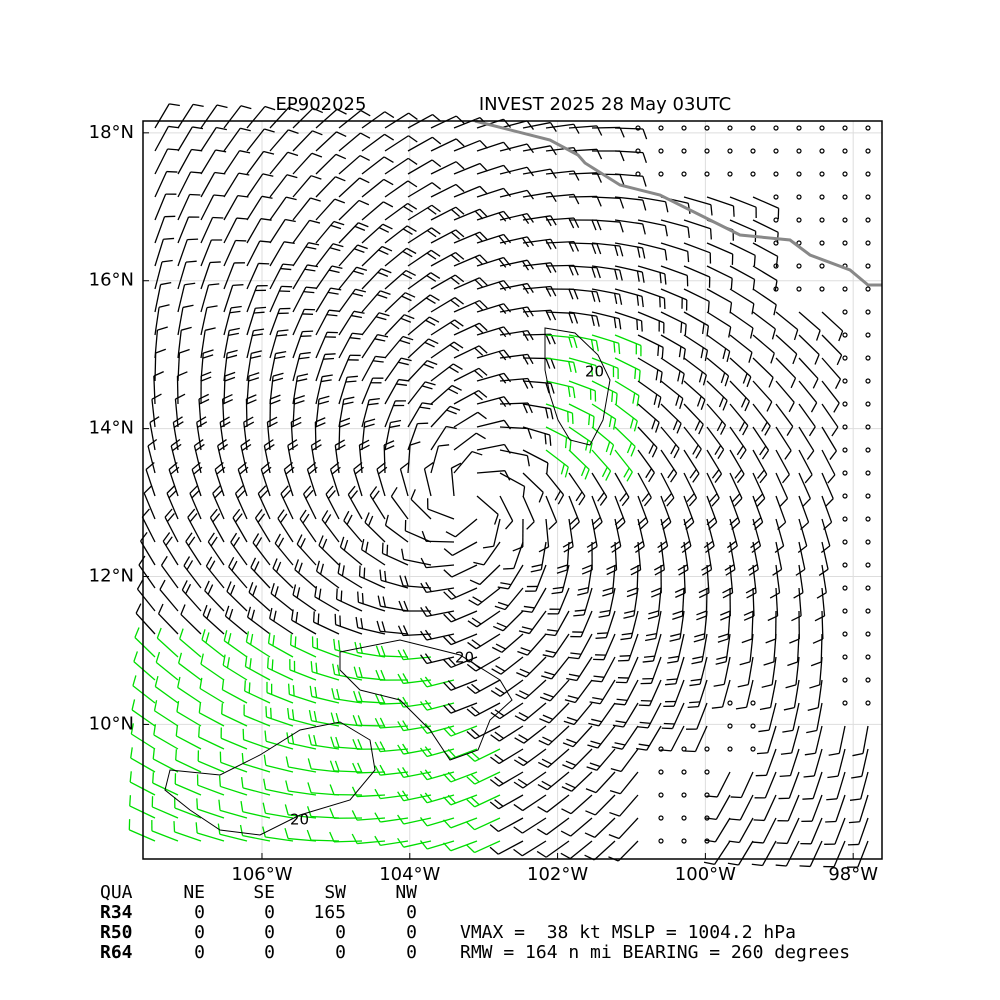 The image size is (1000, 1000). Describe the element at coordinates (705, 874) in the screenshot. I see `x-tick-label: 100°W` at that location.